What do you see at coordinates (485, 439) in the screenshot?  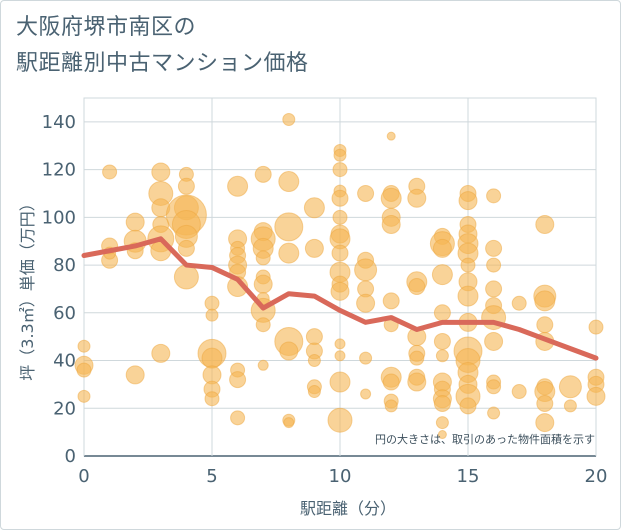 I see `size-note: 円の大きさは、取引のあった物件面積を示す` at bounding box center [485, 439].